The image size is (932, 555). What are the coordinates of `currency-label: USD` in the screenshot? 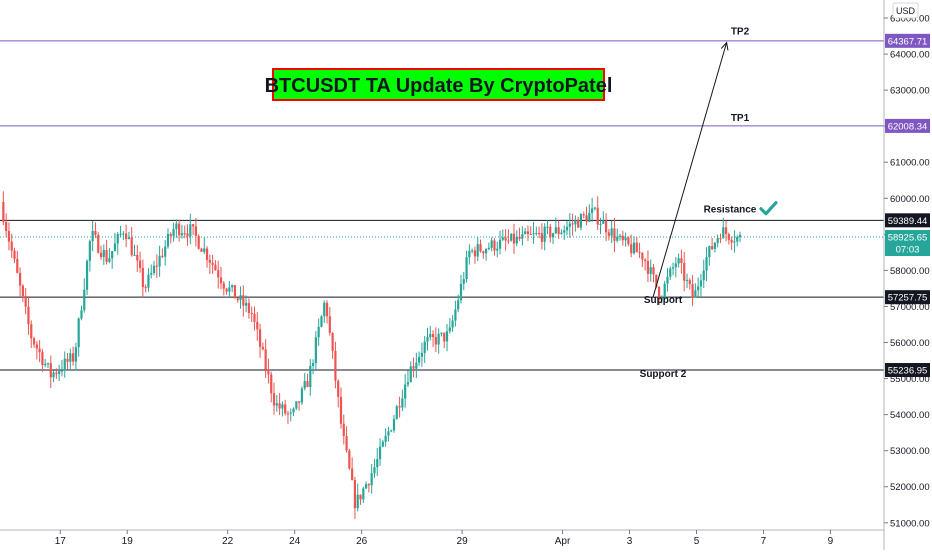 It's located at (906, 11).